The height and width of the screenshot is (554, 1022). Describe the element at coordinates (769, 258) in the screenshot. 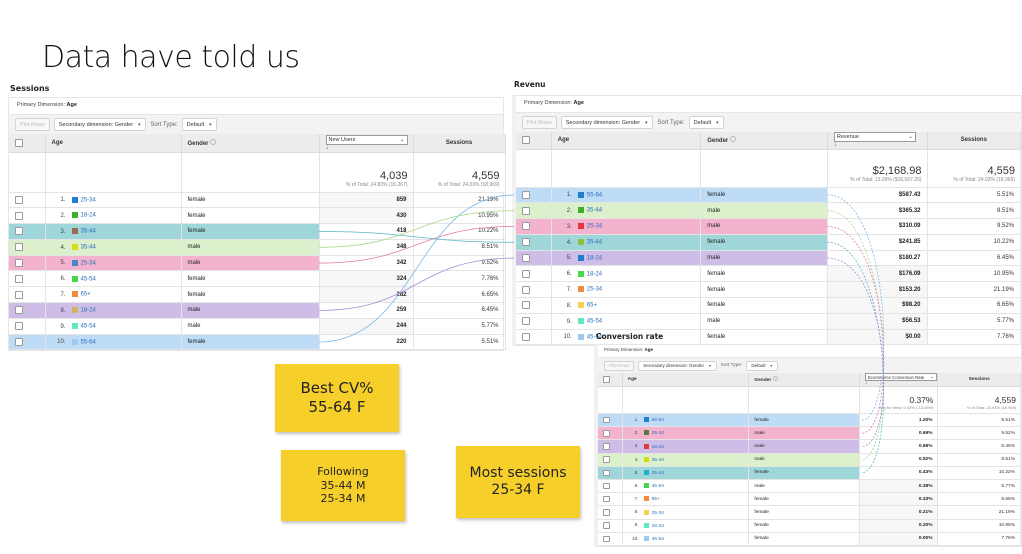

I see `table-row: 5. 18-24 male $180.27 6.45%` at that location.